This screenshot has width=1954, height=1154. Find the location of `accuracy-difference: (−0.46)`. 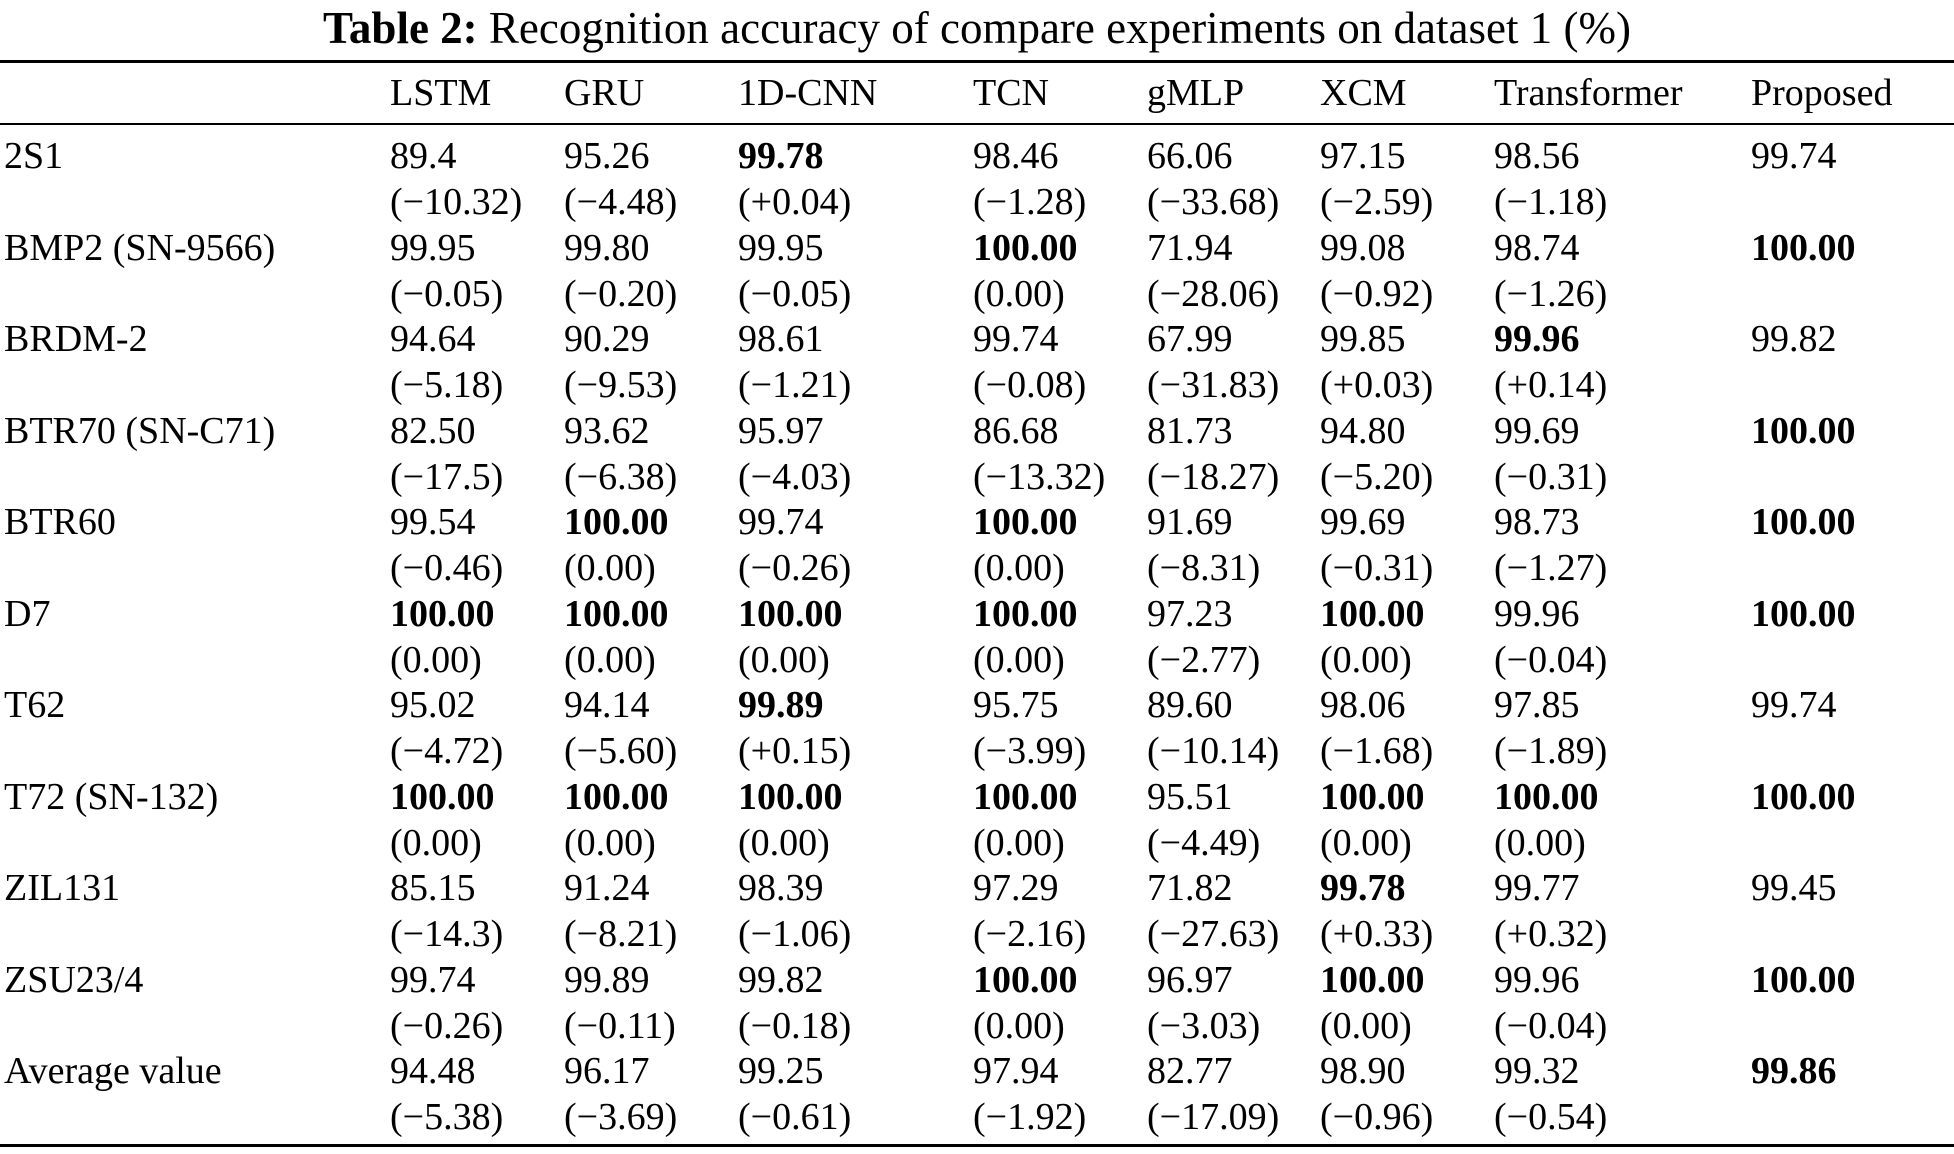

accuracy-difference: (−0.46) is located at coordinates (447, 568).